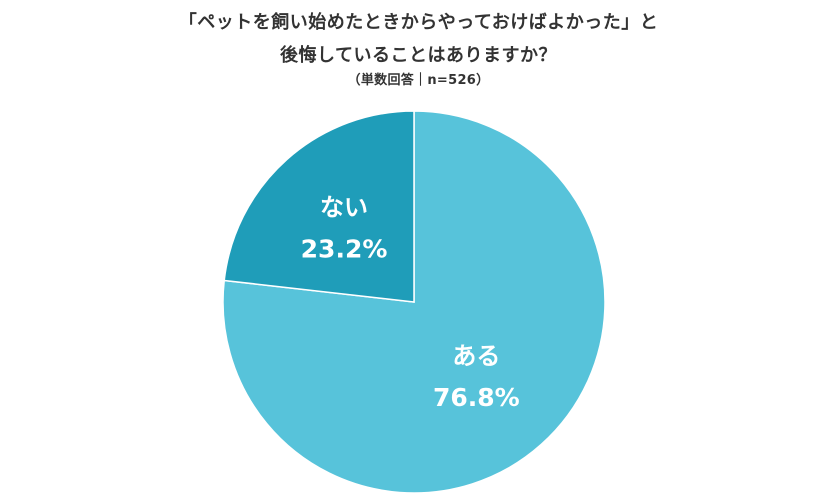 This screenshot has height=501, width=837. Describe the element at coordinates (344, 208) in the screenshot. I see `pie-slice-label-1: ない` at that location.